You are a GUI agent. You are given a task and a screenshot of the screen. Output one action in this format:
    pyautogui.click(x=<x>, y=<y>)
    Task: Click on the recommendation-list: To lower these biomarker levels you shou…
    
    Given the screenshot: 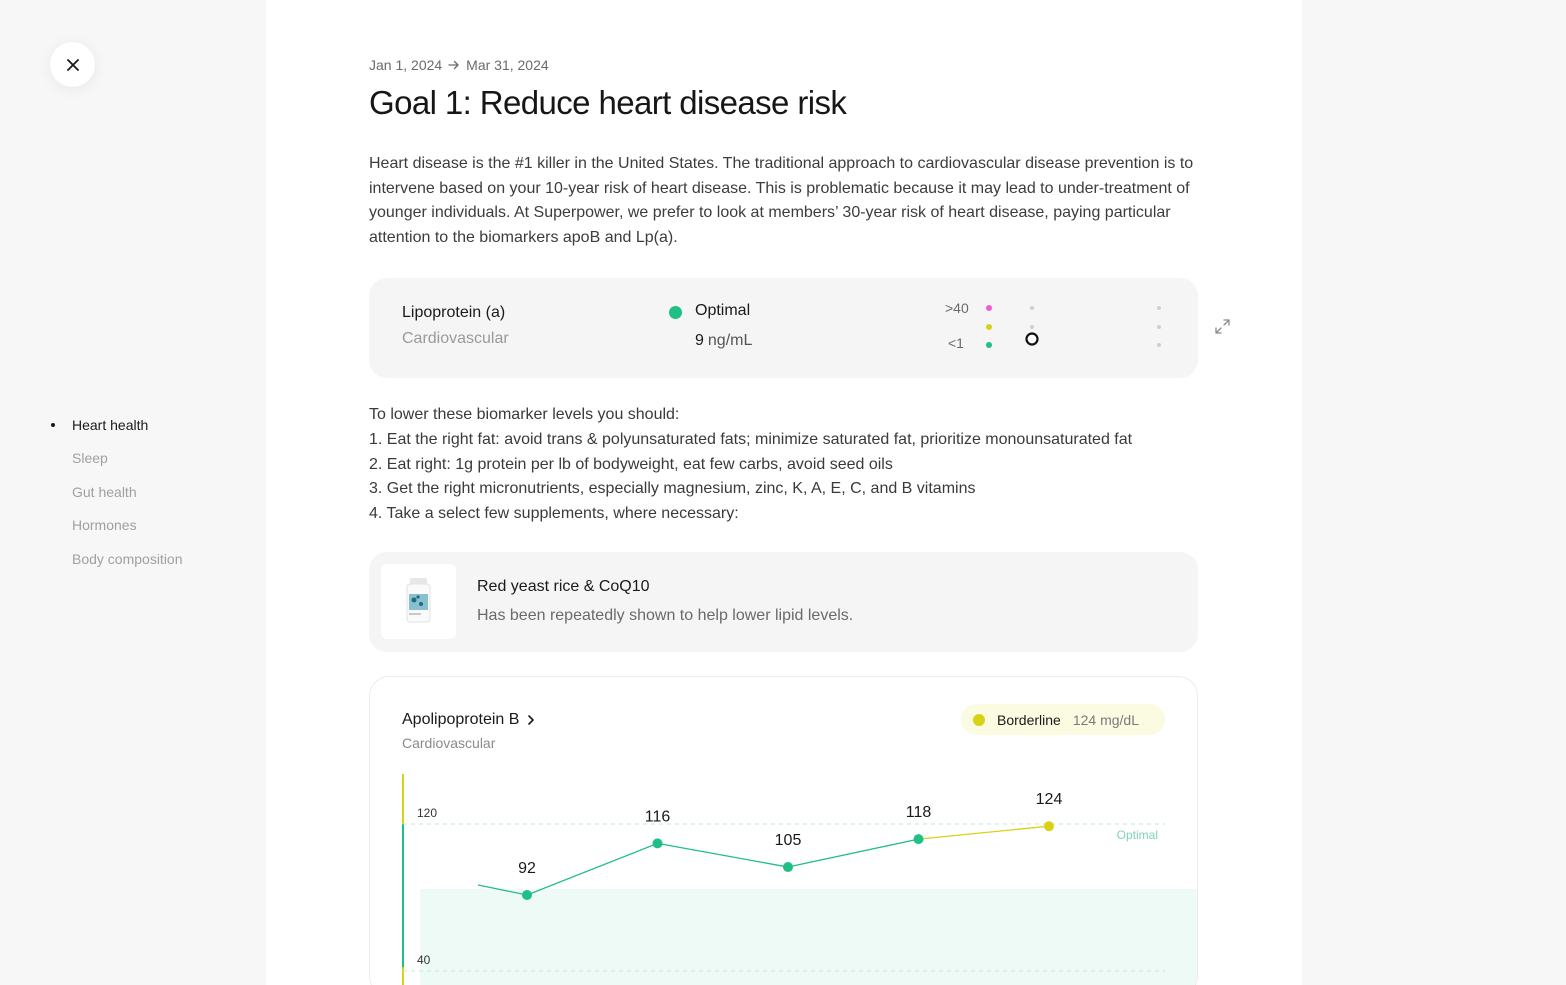 What is the action you would take?
    pyautogui.click(x=789, y=465)
    